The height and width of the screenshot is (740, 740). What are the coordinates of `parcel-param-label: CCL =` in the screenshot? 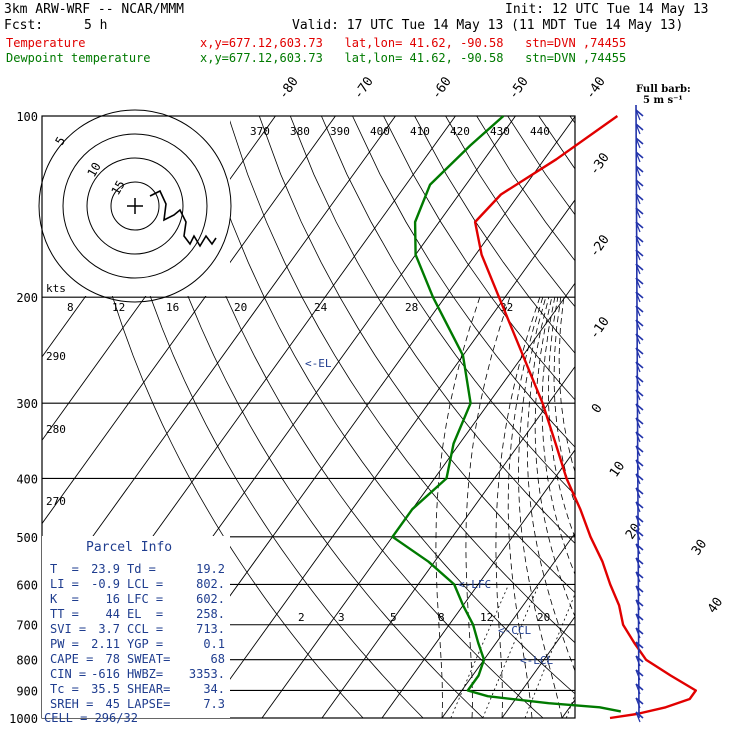 It's located at (145, 629).